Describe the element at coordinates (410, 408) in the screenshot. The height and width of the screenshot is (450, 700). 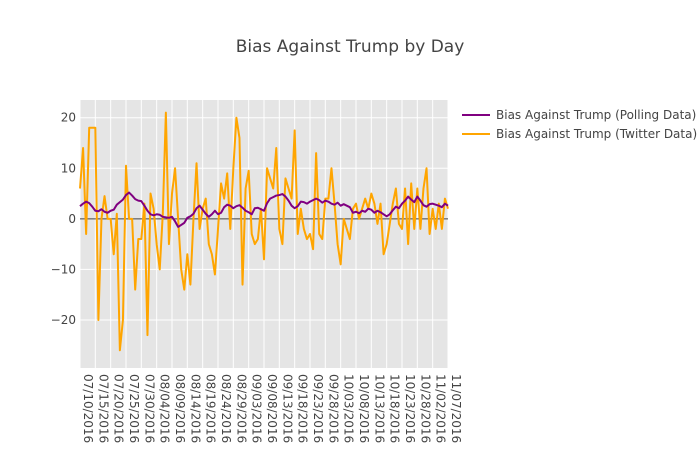
I see `x-tick-label: 10/23/2016` at that location.